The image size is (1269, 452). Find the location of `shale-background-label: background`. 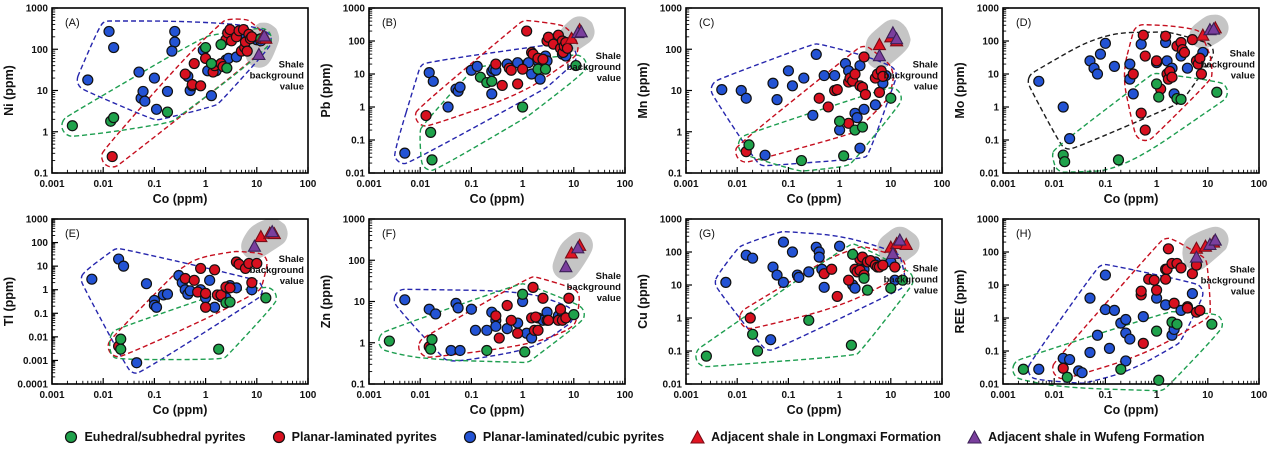

shale-background-label: background is located at coordinates (1228, 280).